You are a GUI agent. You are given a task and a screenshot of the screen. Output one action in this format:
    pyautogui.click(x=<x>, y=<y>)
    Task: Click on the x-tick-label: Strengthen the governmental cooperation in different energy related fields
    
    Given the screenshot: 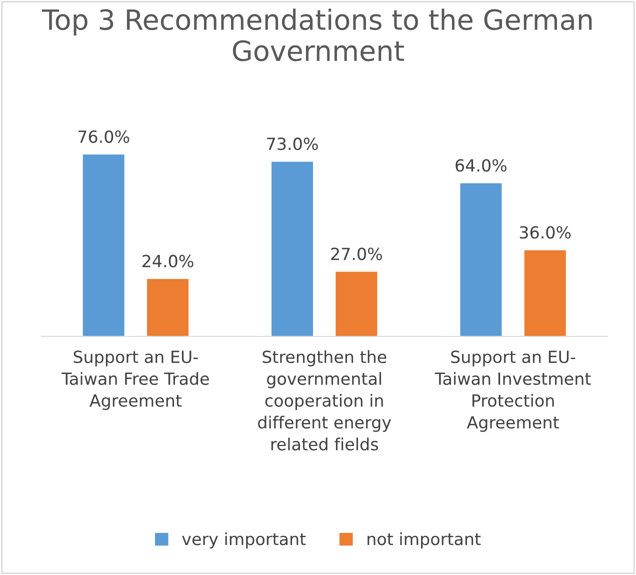 What is the action you would take?
    pyautogui.click(x=325, y=400)
    